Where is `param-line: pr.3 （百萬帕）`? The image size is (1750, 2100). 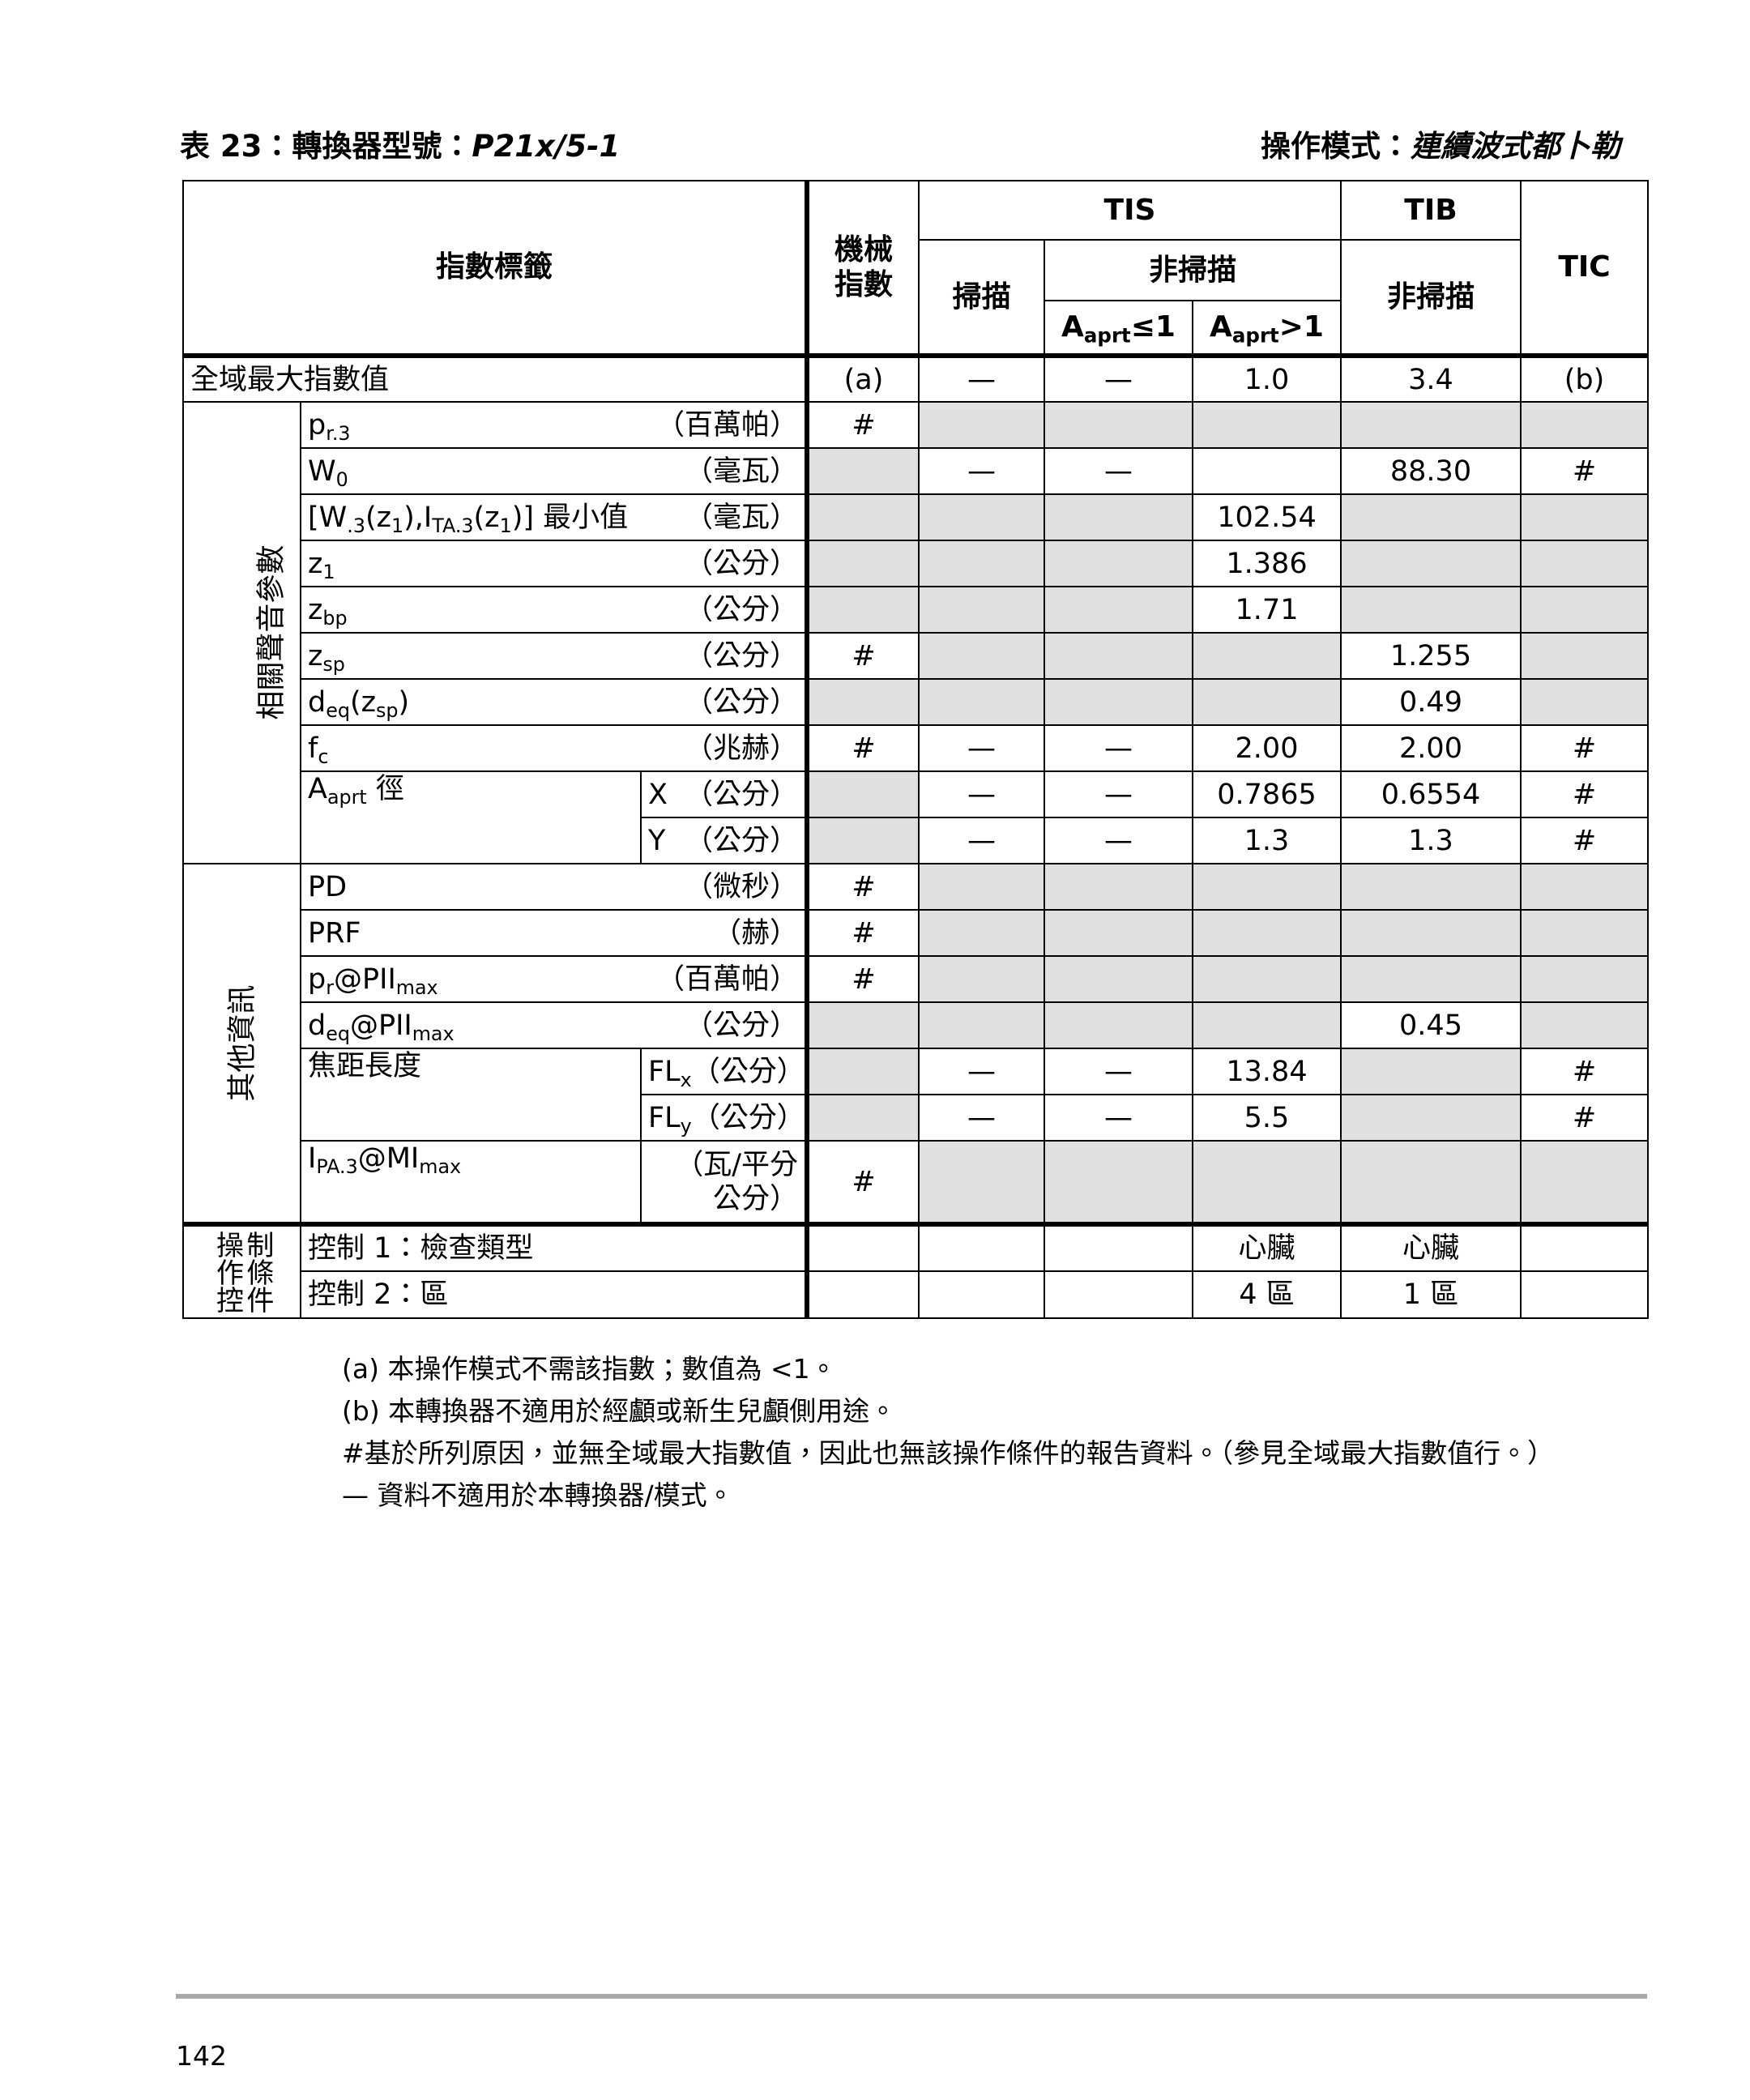
param-line: pr.3 （百萬帕） is located at coordinates (553, 426).